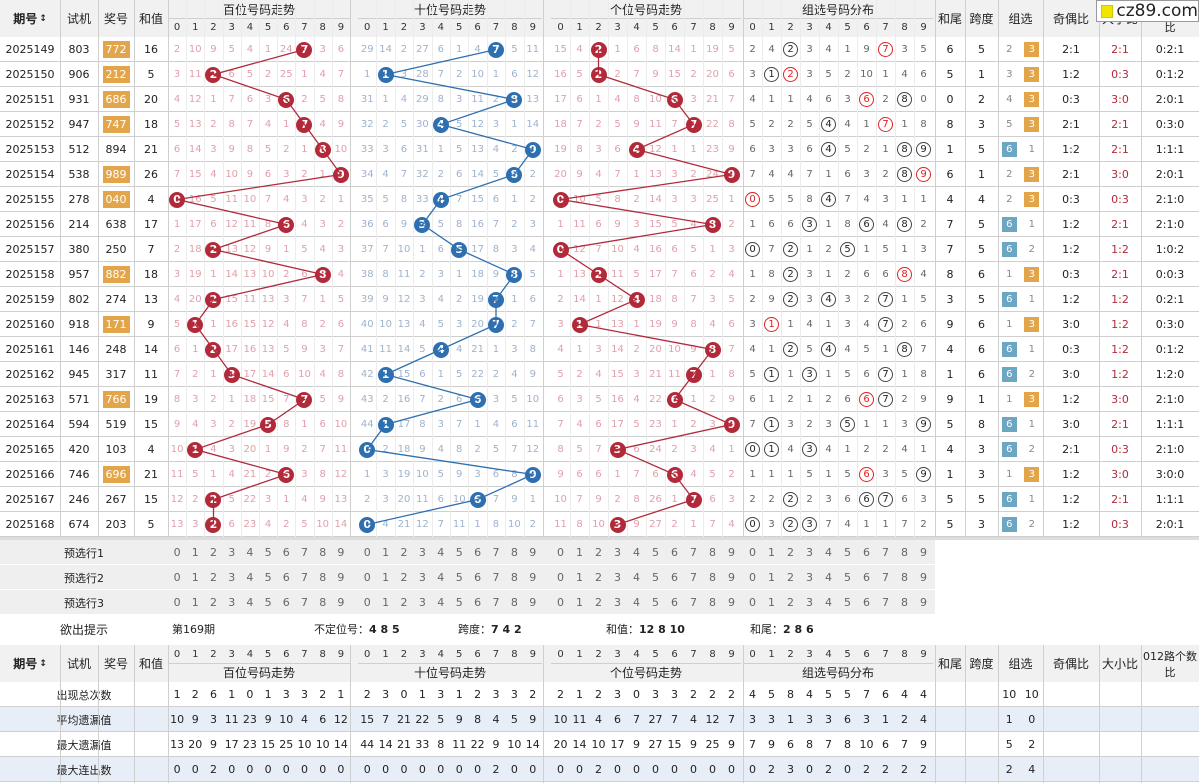  What do you see at coordinates (30, 18) in the screenshot?
I see `header-issue: 期号 ↕` at bounding box center [30, 18].